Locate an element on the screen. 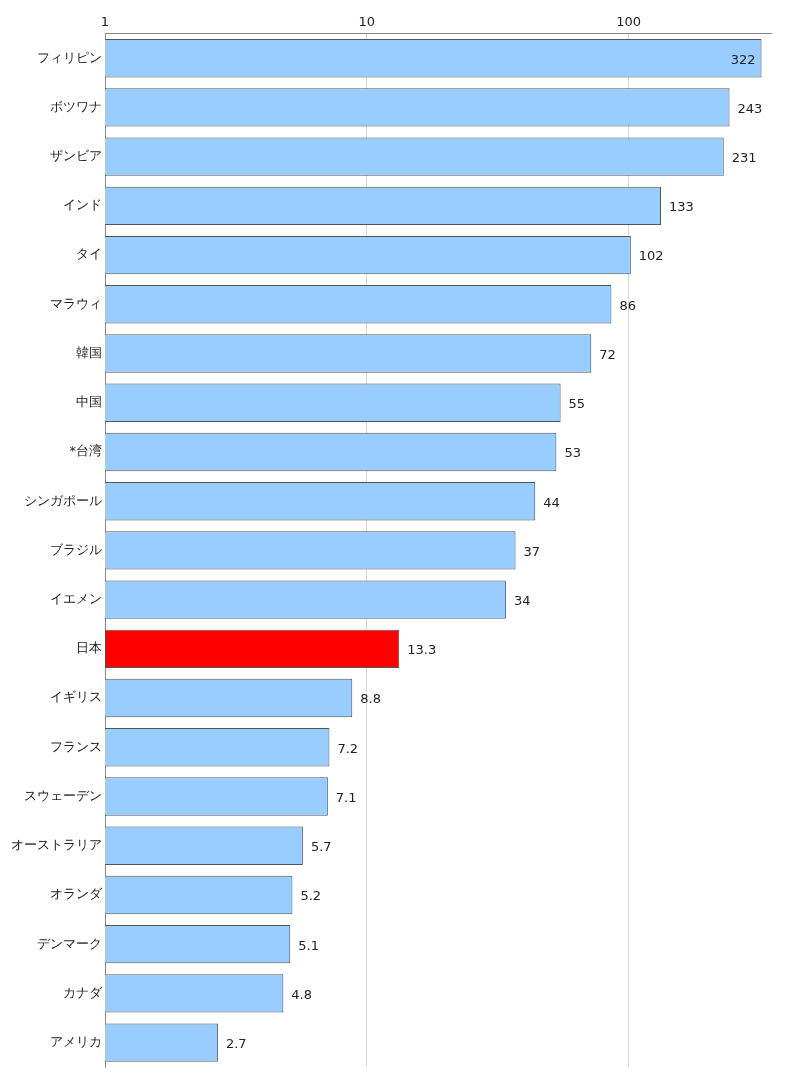 This screenshot has height=1088, width=809. data-label: 243 is located at coordinates (750, 108).